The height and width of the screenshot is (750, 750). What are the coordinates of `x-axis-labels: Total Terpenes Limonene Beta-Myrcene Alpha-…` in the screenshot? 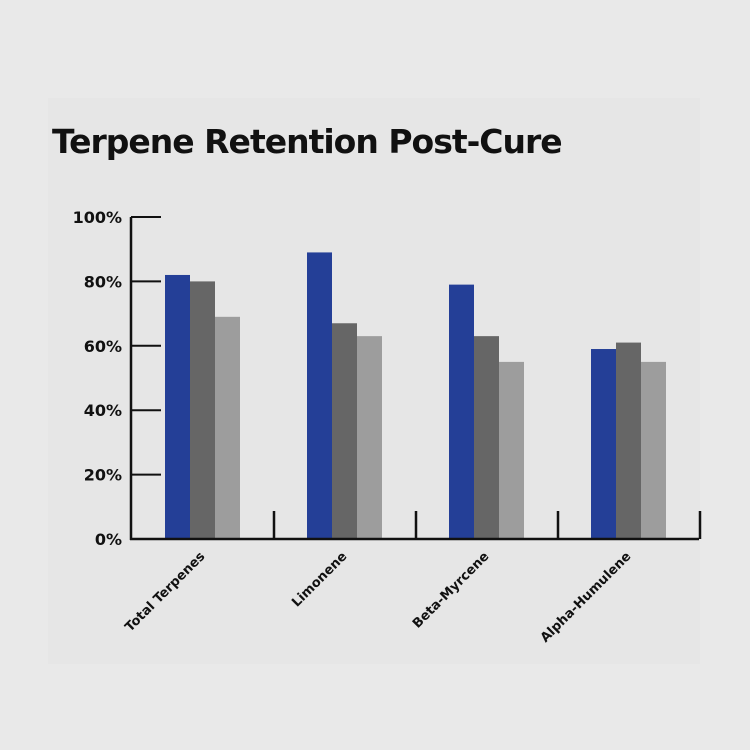 It's located at (379, 597).